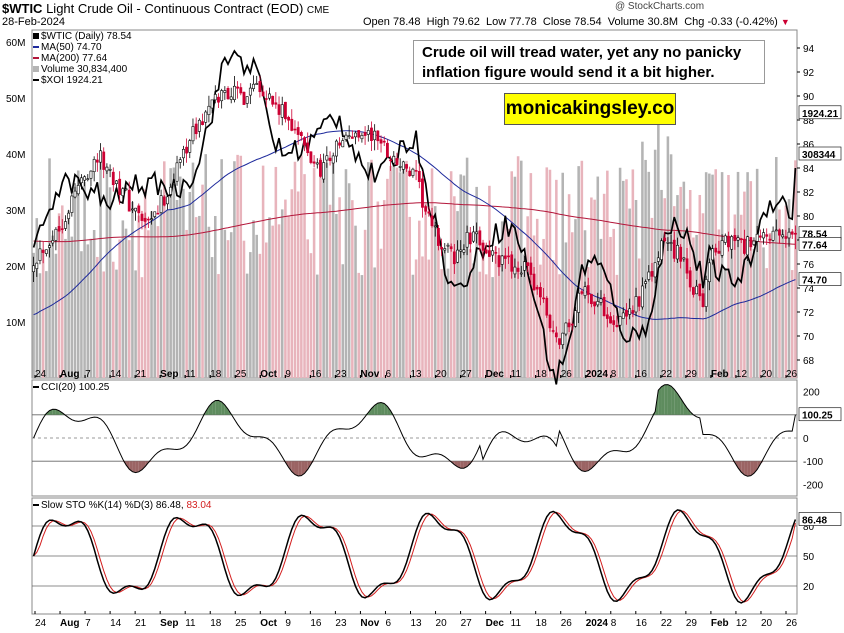 This screenshot has width=844, height=633. Describe the element at coordinates (590, 109) in the screenshot. I see `website-banner: monicakingsley.co` at that location.